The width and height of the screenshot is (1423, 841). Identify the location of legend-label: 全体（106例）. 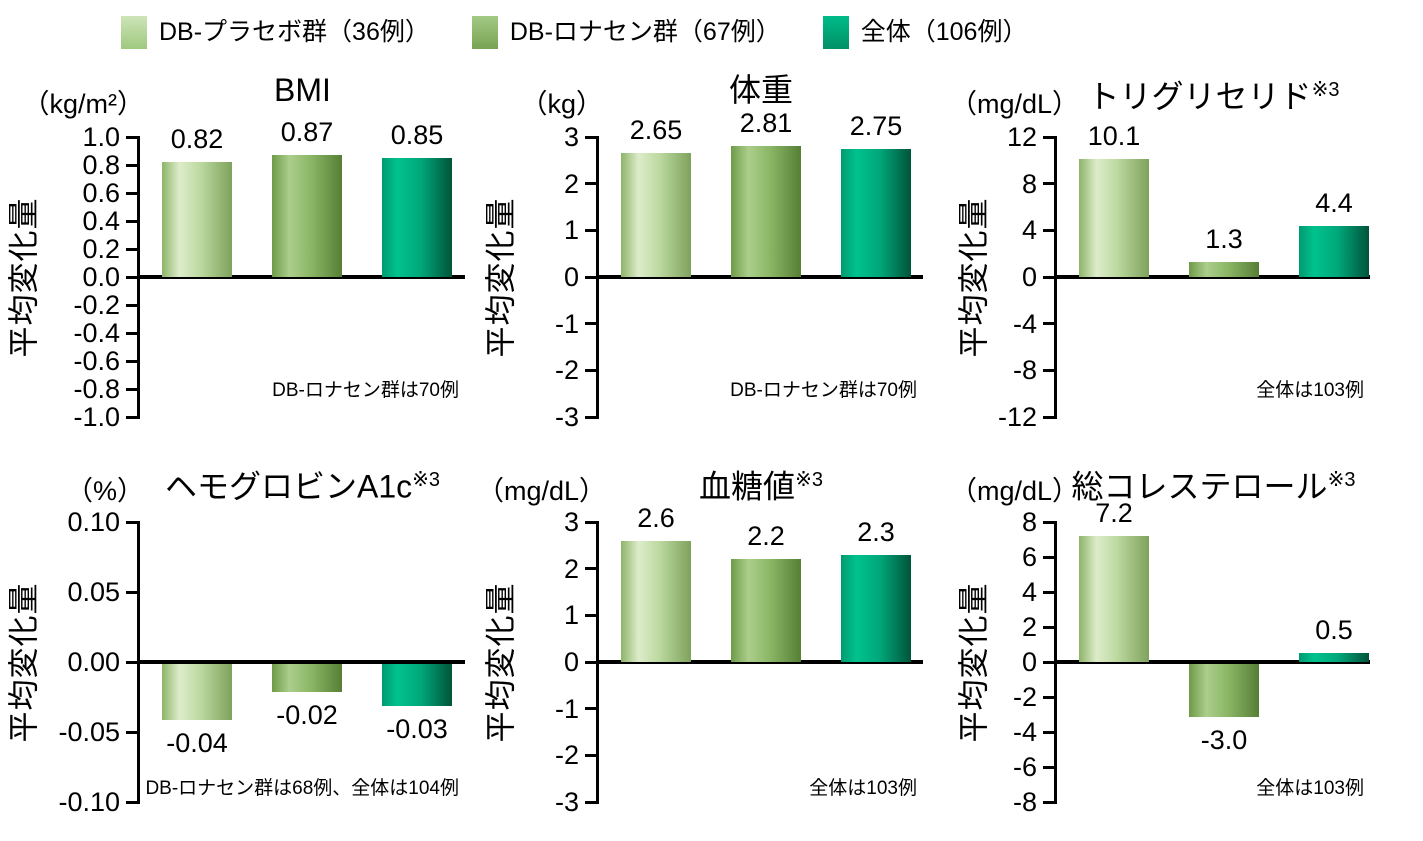
(944, 32).